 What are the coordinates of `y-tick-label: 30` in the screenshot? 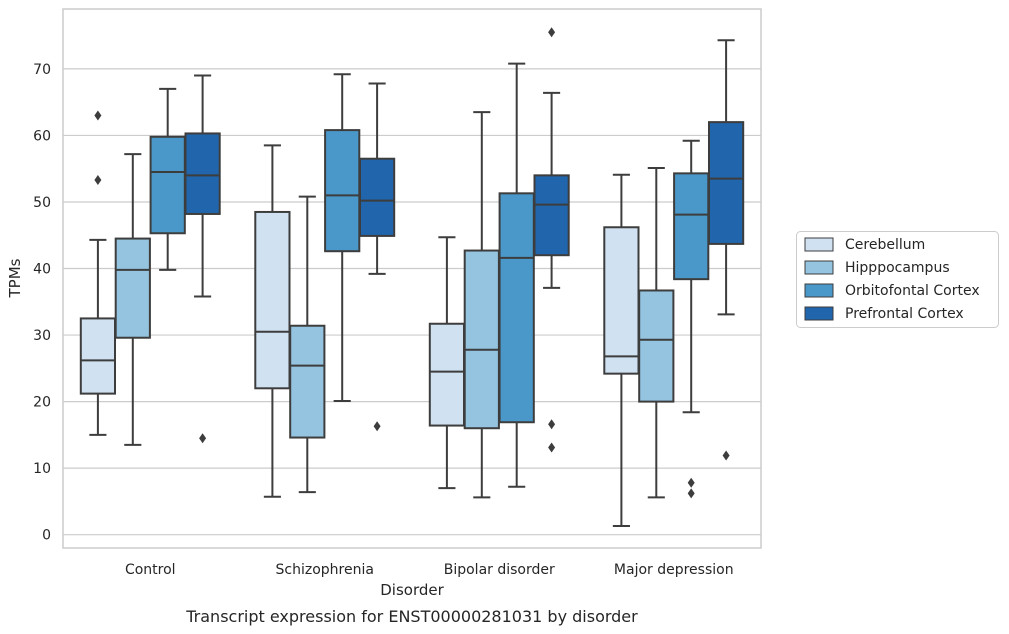 It's located at (42, 336).